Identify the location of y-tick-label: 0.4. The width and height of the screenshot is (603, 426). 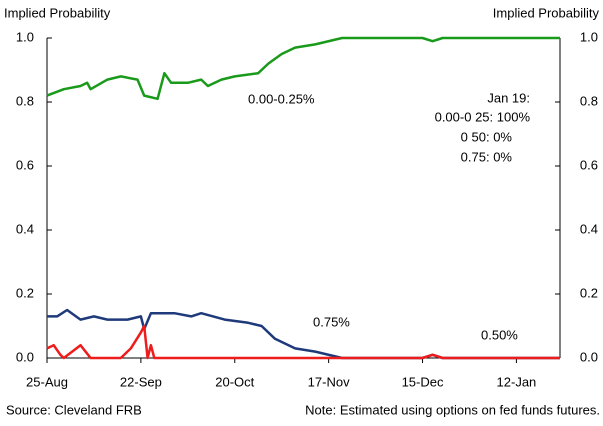
(25, 228).